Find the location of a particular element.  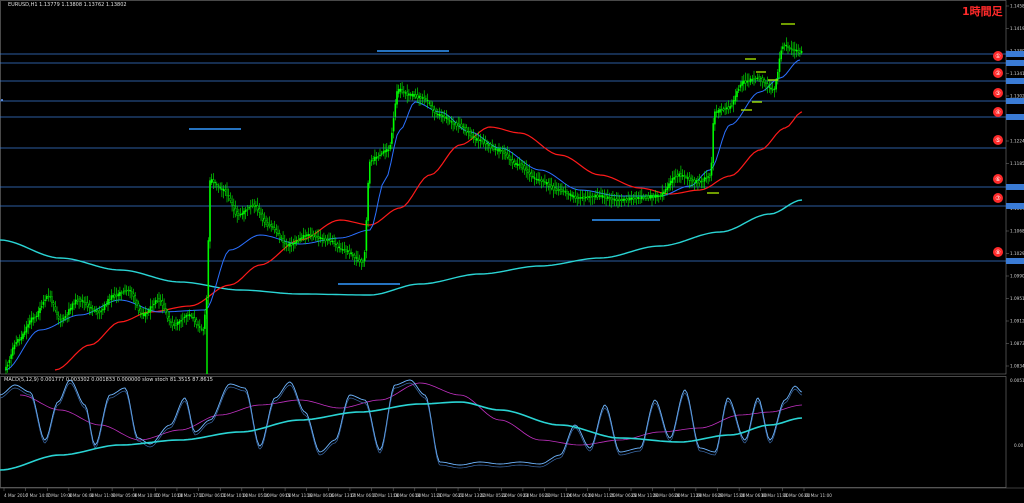

time-axis-label: 10 Mar 10:00 is located at coordinates (169, 495).